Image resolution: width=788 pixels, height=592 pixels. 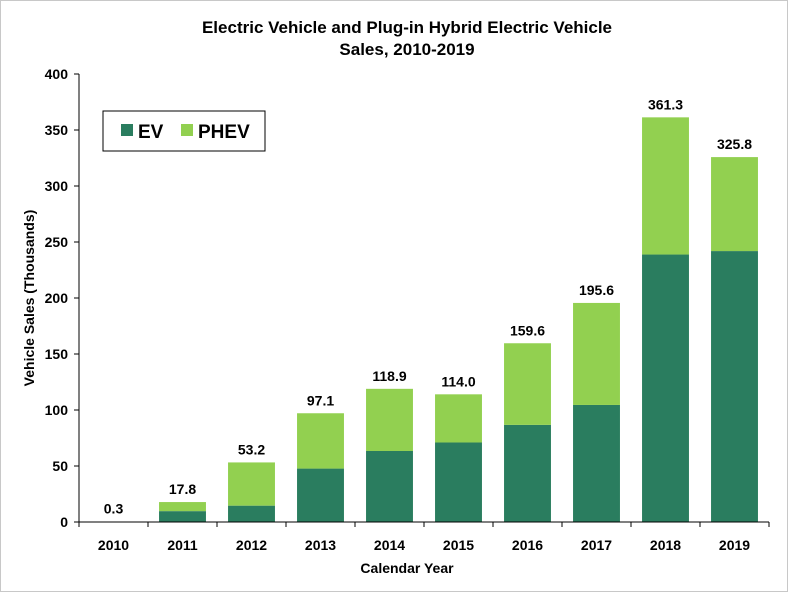 I want to click on bar-phev-2018, so click(x=665, y=186).